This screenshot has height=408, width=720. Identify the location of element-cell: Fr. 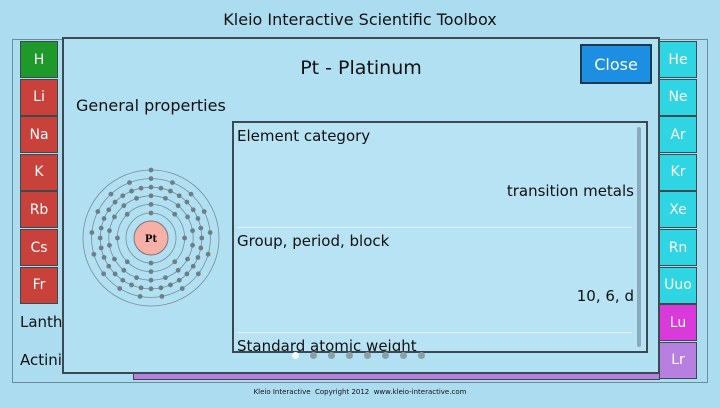
(39, 285).